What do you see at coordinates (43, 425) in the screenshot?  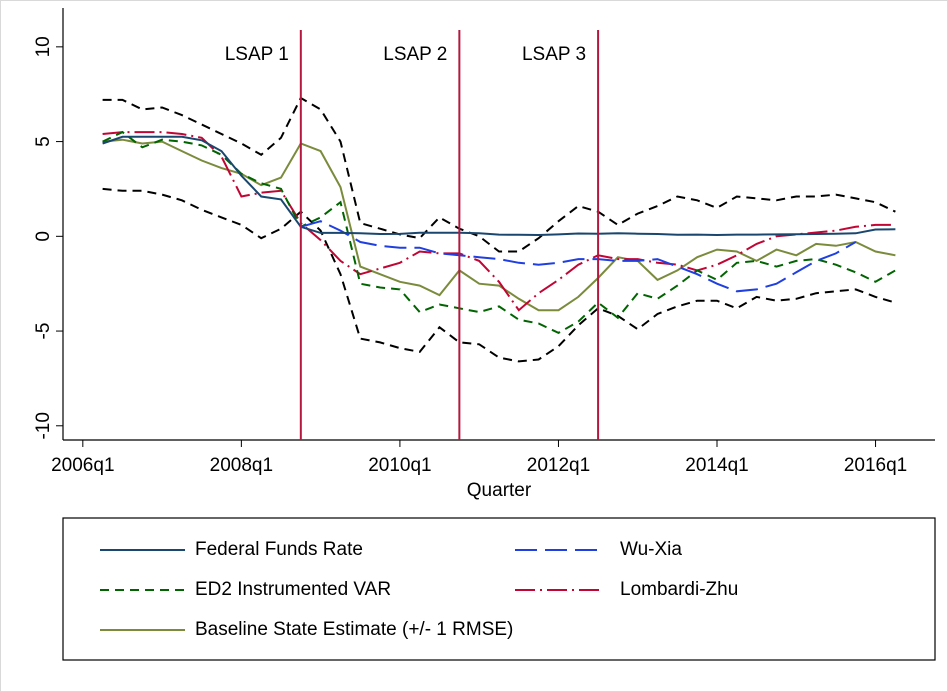 I see `y-tick-label: -10` at bounding box center [43, 425].